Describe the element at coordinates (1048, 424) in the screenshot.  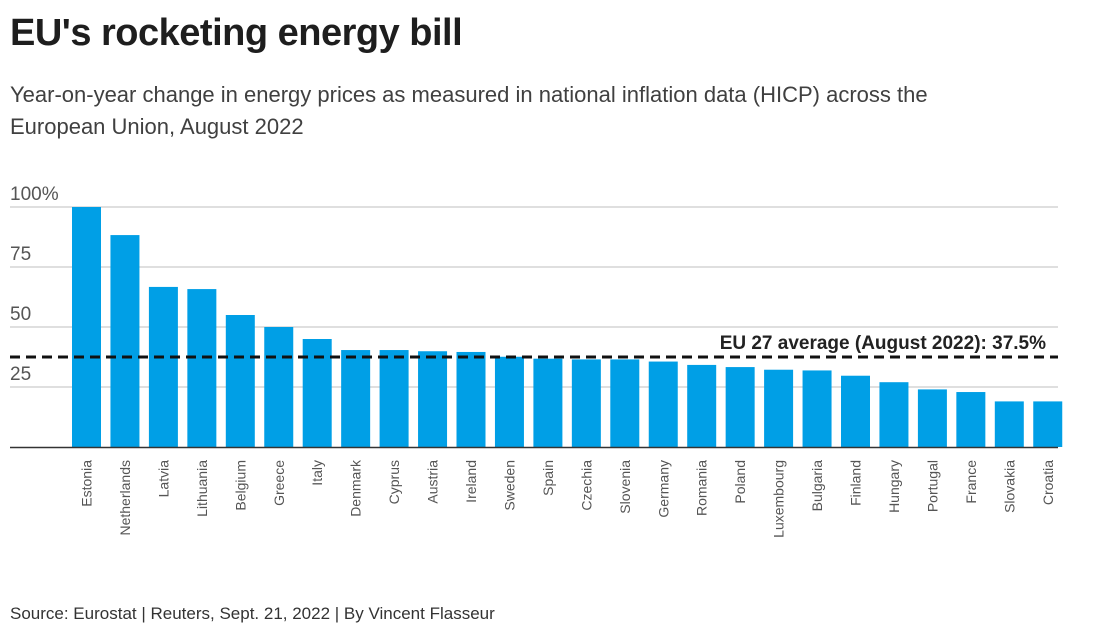
I see `bar-croatia` at that location.